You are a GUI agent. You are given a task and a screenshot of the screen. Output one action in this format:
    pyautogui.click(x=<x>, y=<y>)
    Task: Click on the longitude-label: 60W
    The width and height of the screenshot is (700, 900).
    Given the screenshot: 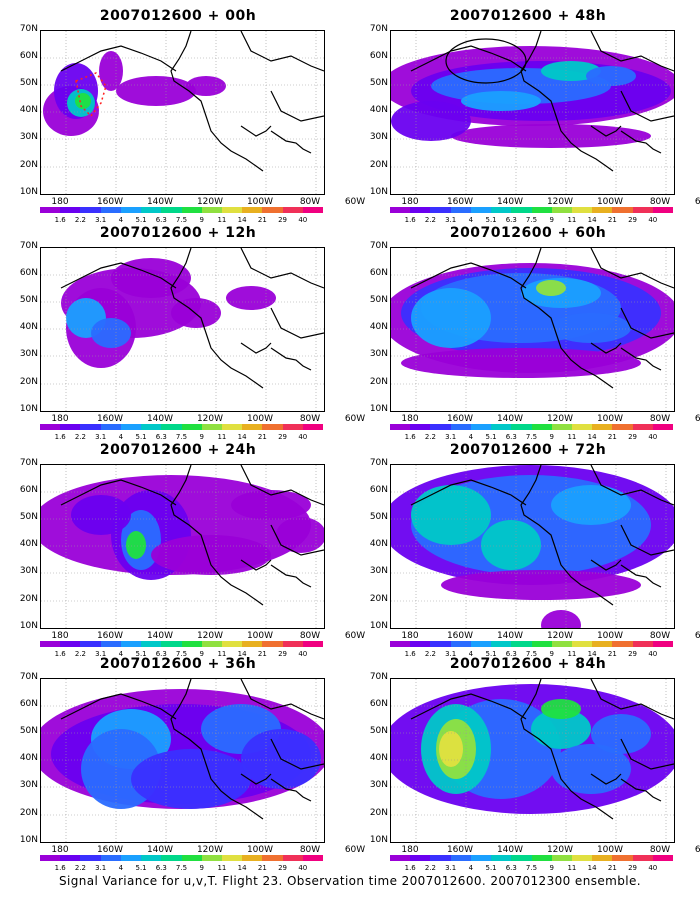 What is the action you would take?
    pyautogui.click(x=355, y=850)
    